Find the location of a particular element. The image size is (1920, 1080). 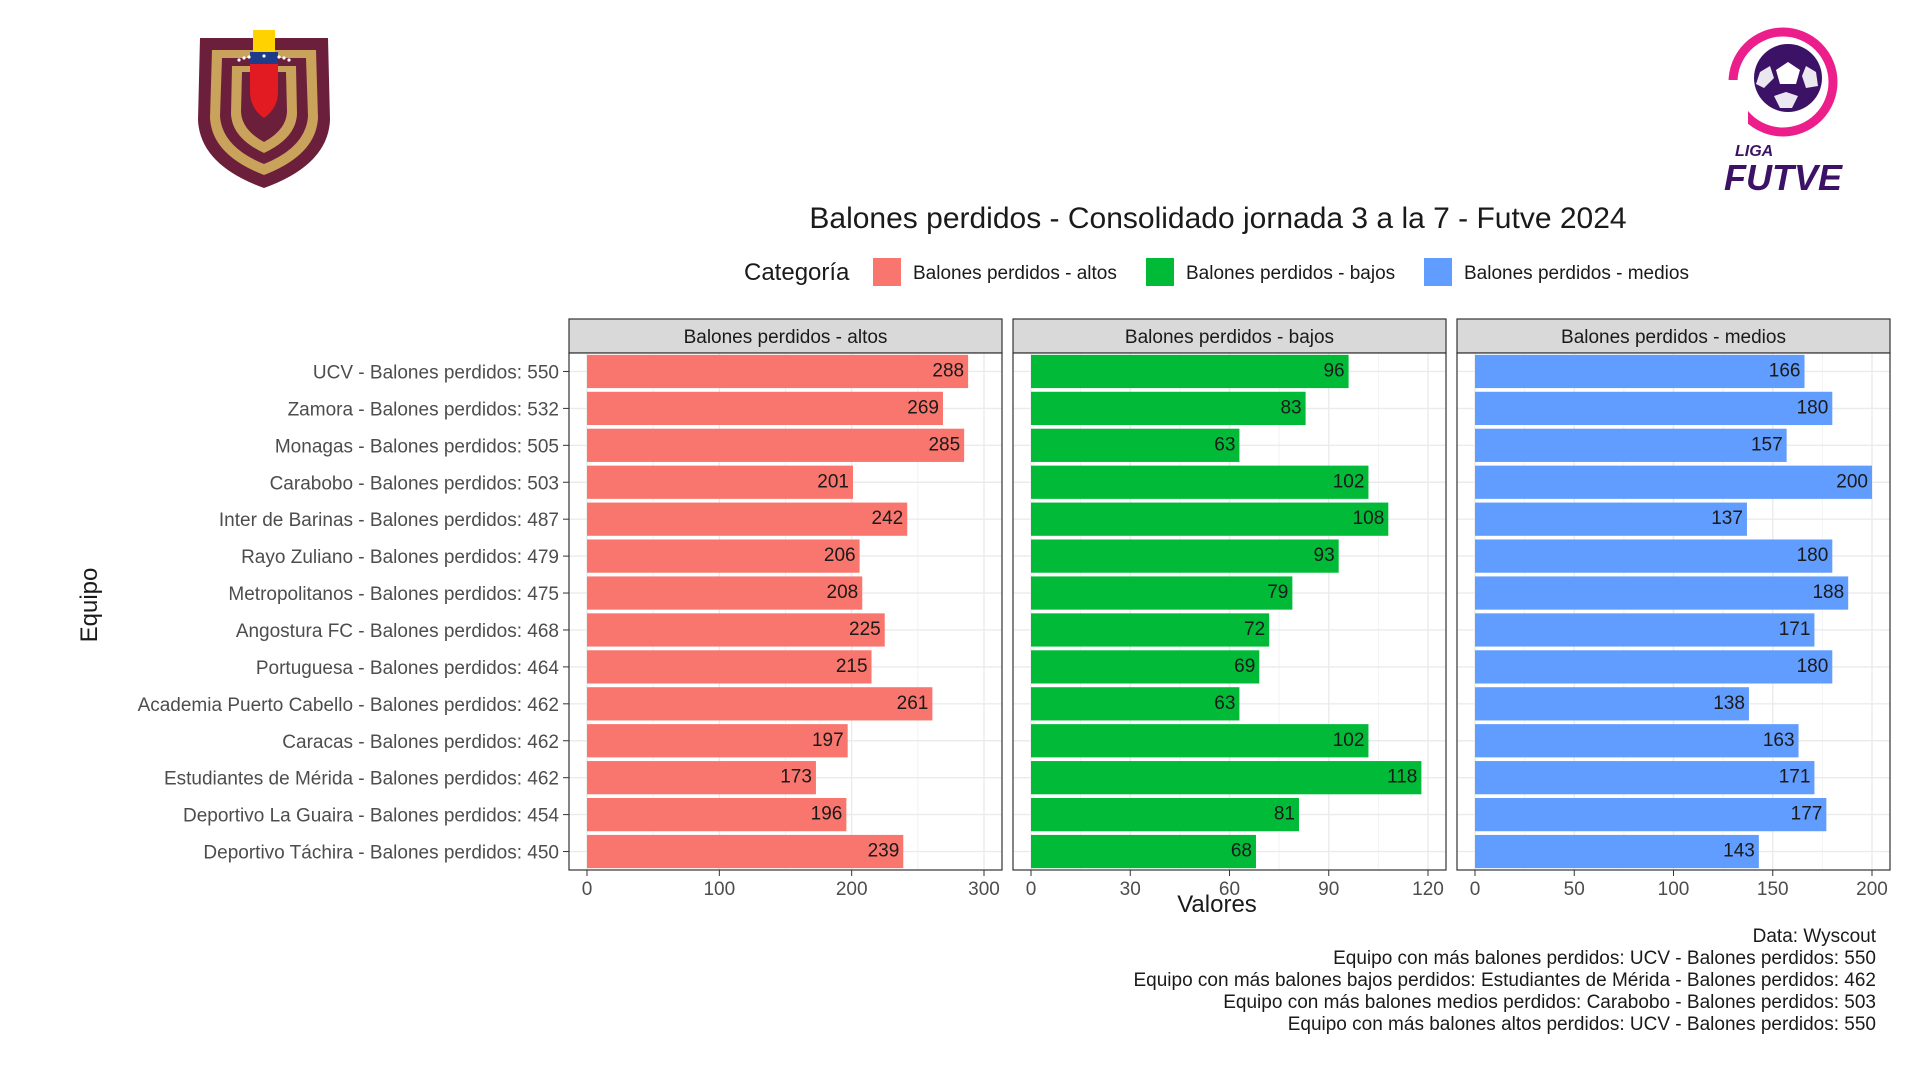

bar-value-label: 79 is located at coordinates (1277, 592).